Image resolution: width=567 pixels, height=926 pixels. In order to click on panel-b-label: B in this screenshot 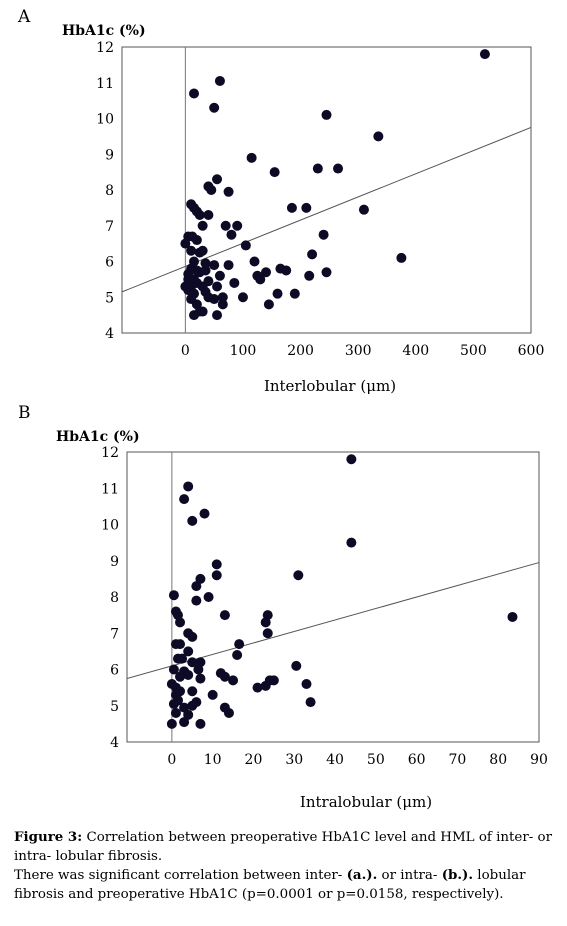, I will do `click(24, 413)`.